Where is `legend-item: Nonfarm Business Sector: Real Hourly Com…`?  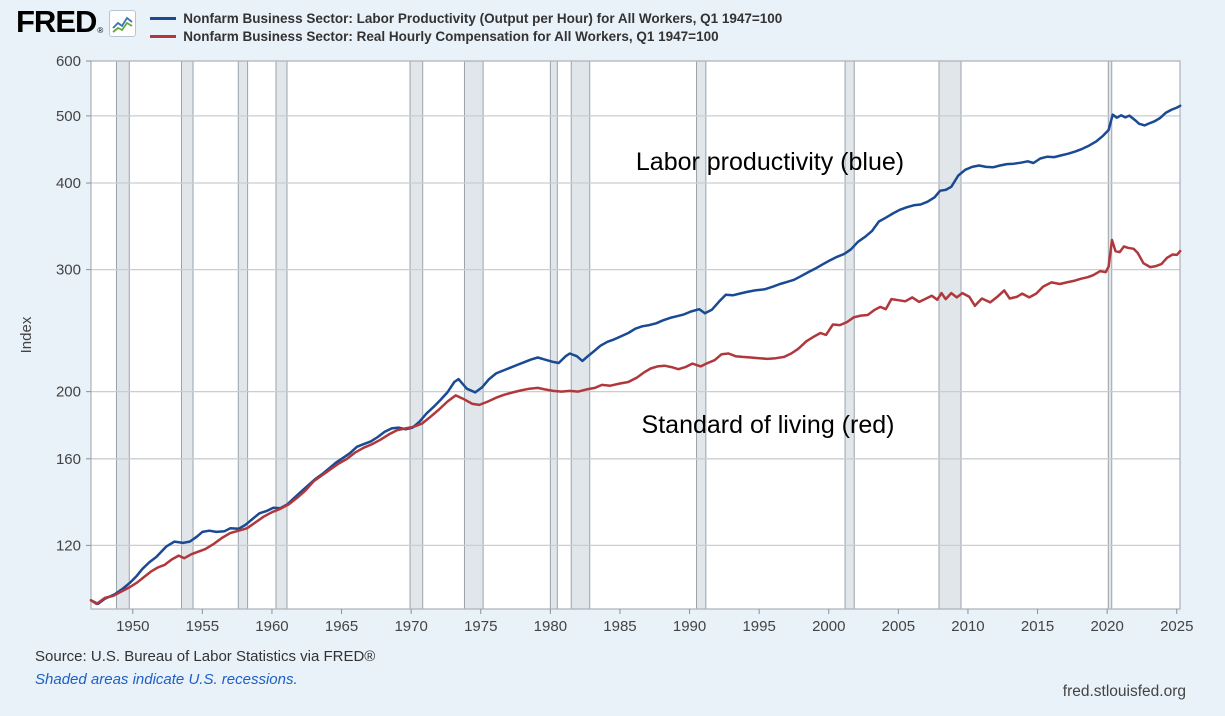 legend-item: Nonfarm Business Sector: Real Hourly Com… is located at coordinates (466, 36).